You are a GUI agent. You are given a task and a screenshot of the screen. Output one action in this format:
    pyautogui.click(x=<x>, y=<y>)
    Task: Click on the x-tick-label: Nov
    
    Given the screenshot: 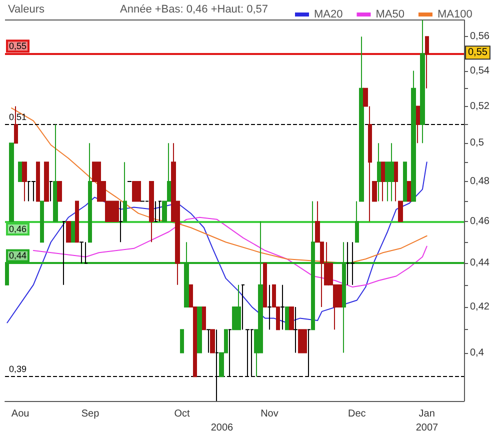 What is the action you would take?
    pyautogui.click(x=269, y=414)
    